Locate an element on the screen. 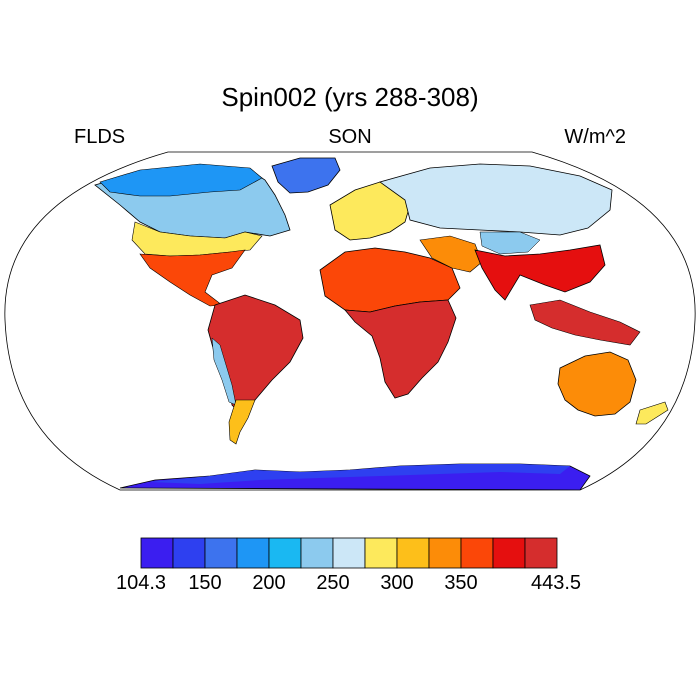 This screenshot has width=700, height=700. region-arctic-canada is located at coordinates (181, 180).